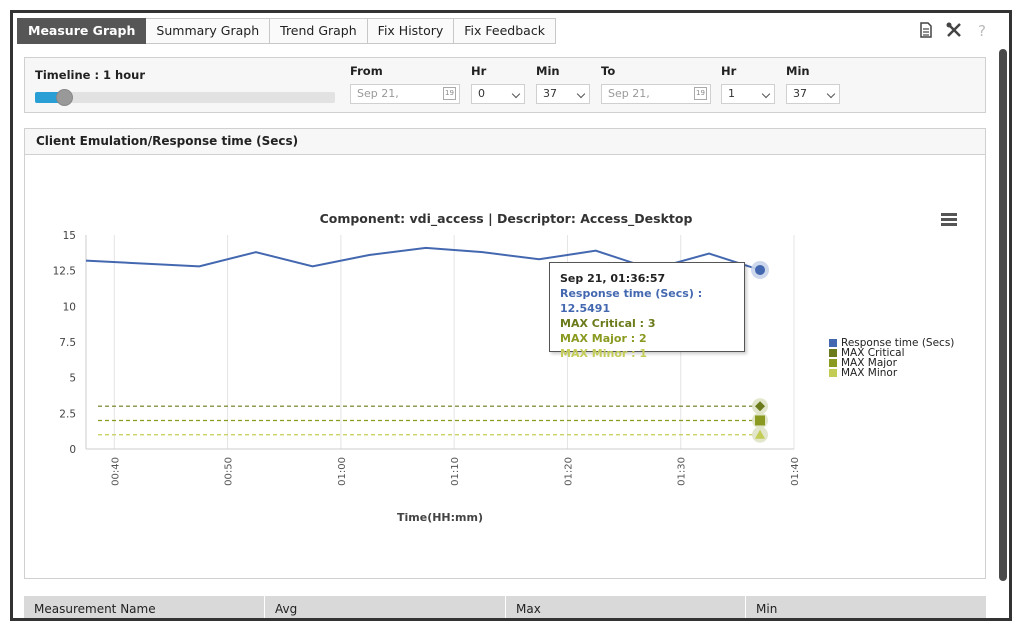  I want to click on timeline-label: Timeline : 1 hour, so click(90, 75).